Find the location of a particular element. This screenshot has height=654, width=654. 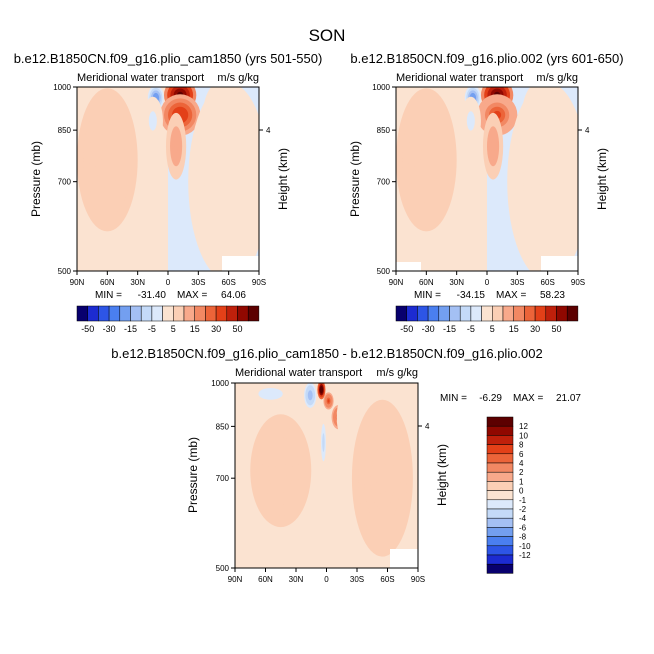

panel-3-axes: 90N 60N 30N 0 30S 60S 90S 500 700 850 1000 4 is located at coordinates (320, 481).